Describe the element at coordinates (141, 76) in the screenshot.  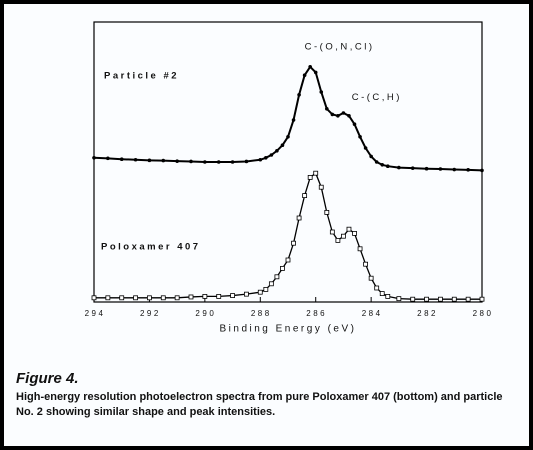
I see `series-label: Particle #2` at that location.